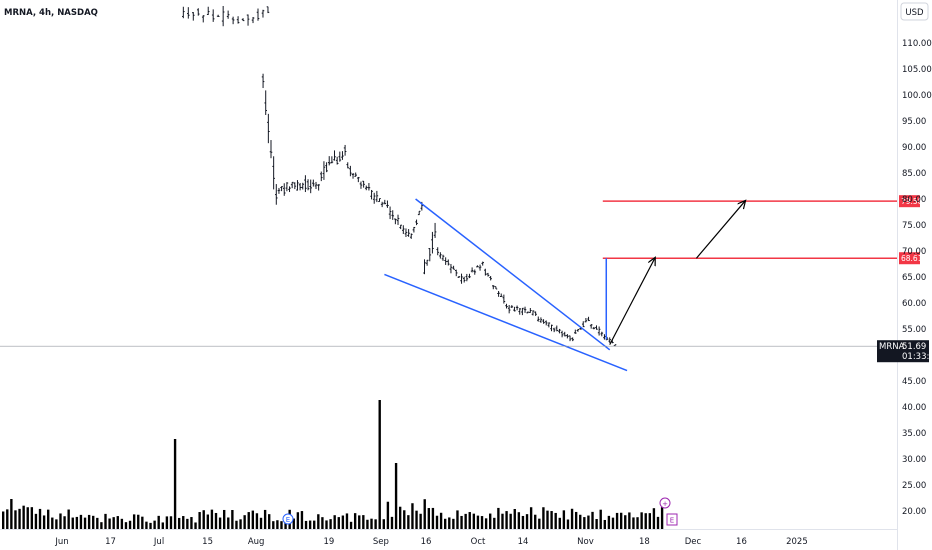 Image resolution: width=932 pixels, height=550 pixels. I want to click on event-markers: E + E, so click(480, 511).